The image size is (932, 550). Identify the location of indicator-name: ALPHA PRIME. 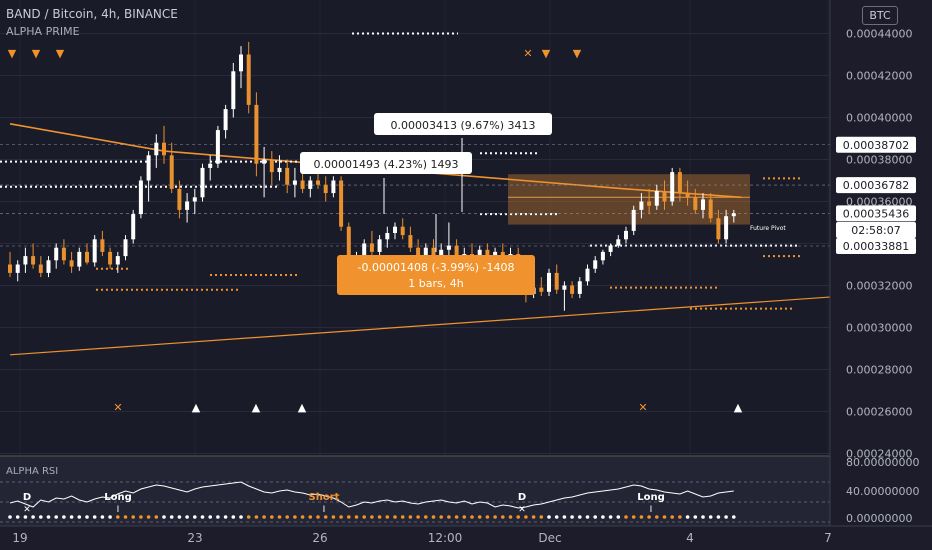
(43, 31).